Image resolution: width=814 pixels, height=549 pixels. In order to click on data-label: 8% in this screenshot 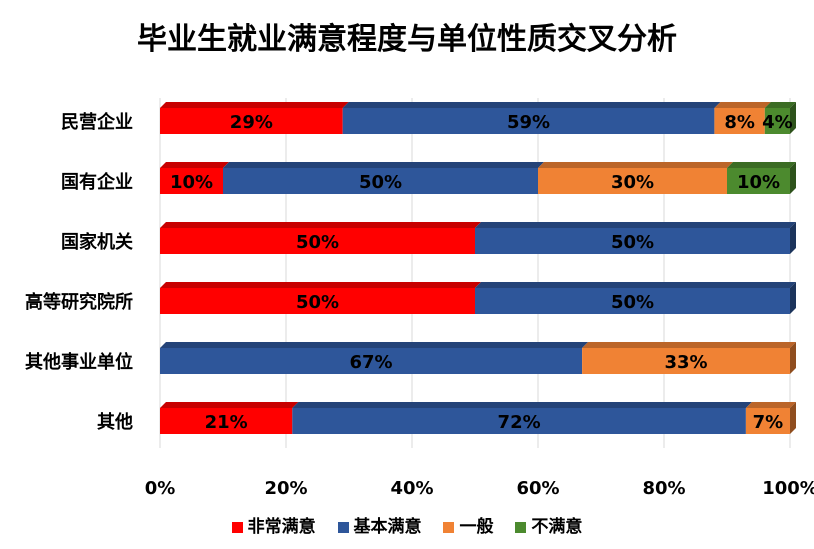, I will do `click(739, 122)`.